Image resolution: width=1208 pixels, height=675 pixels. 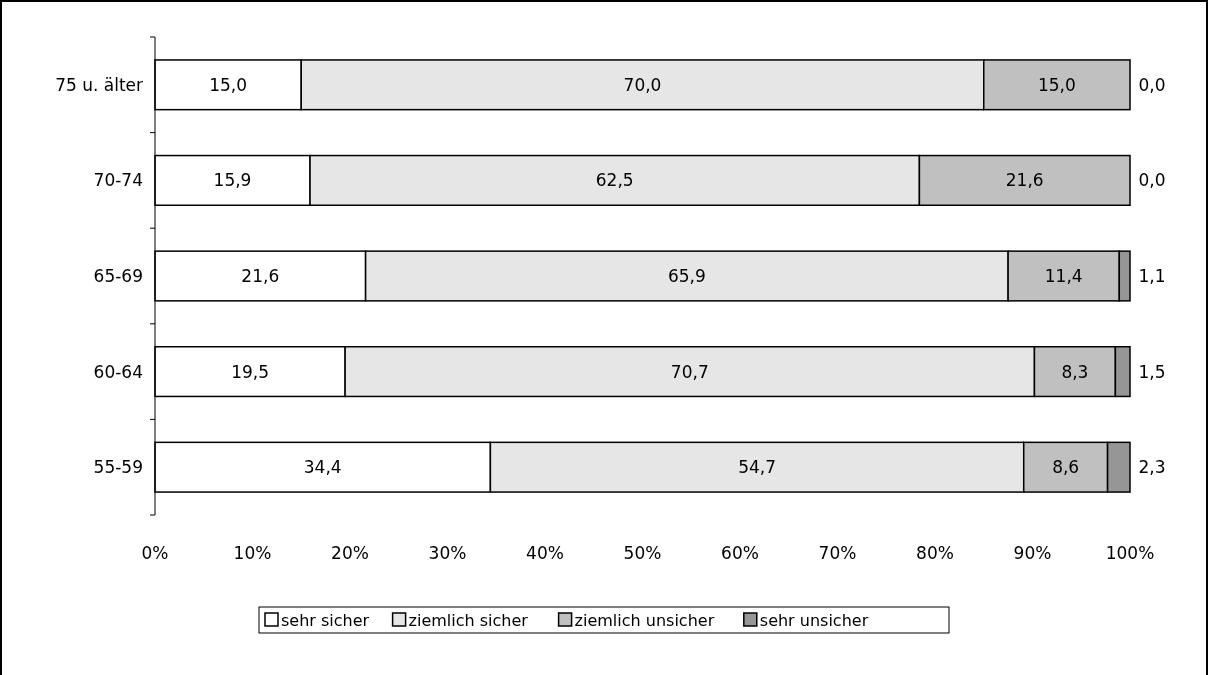 What do you see at coordinates (1152, 276) in the screenshot?
I see `data-label: 1,1` at bounding box center [1152, 276].